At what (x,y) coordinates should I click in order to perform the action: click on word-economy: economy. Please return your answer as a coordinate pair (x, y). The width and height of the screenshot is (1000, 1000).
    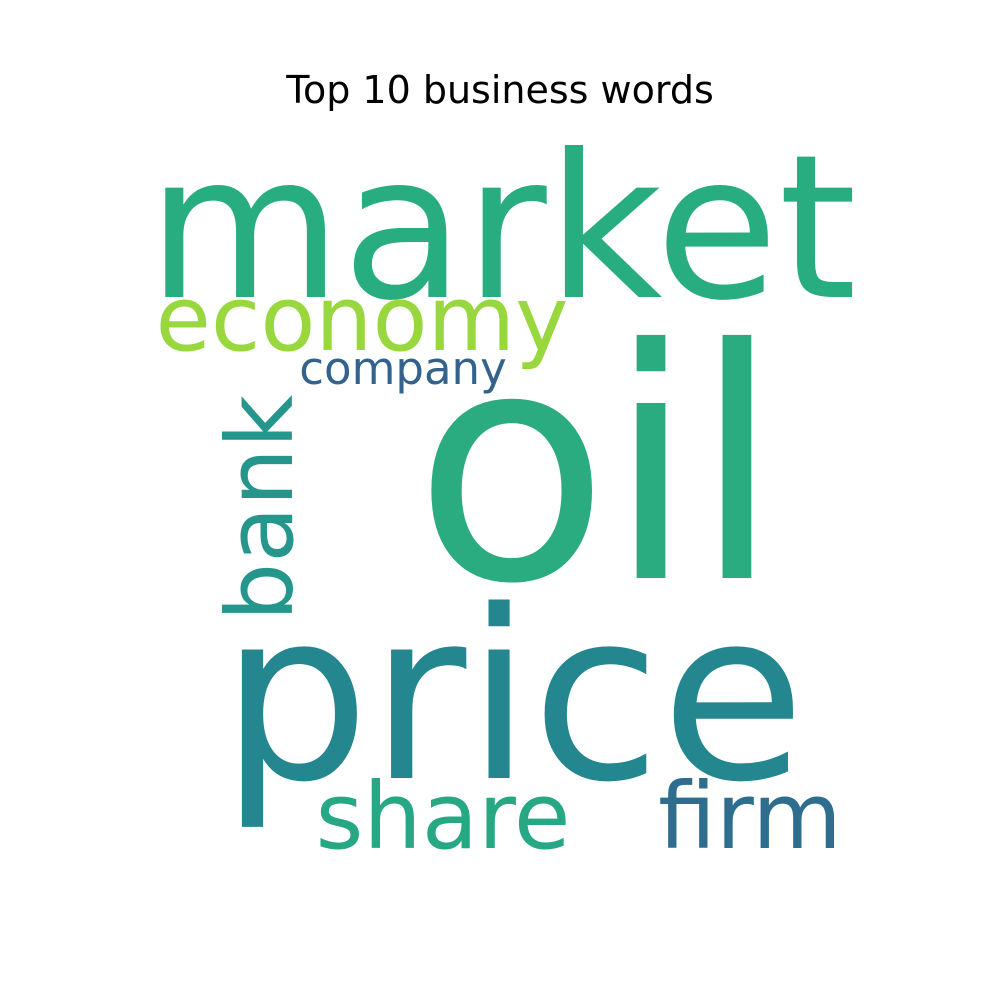
    Looking at the image, I should click on (362, 319).